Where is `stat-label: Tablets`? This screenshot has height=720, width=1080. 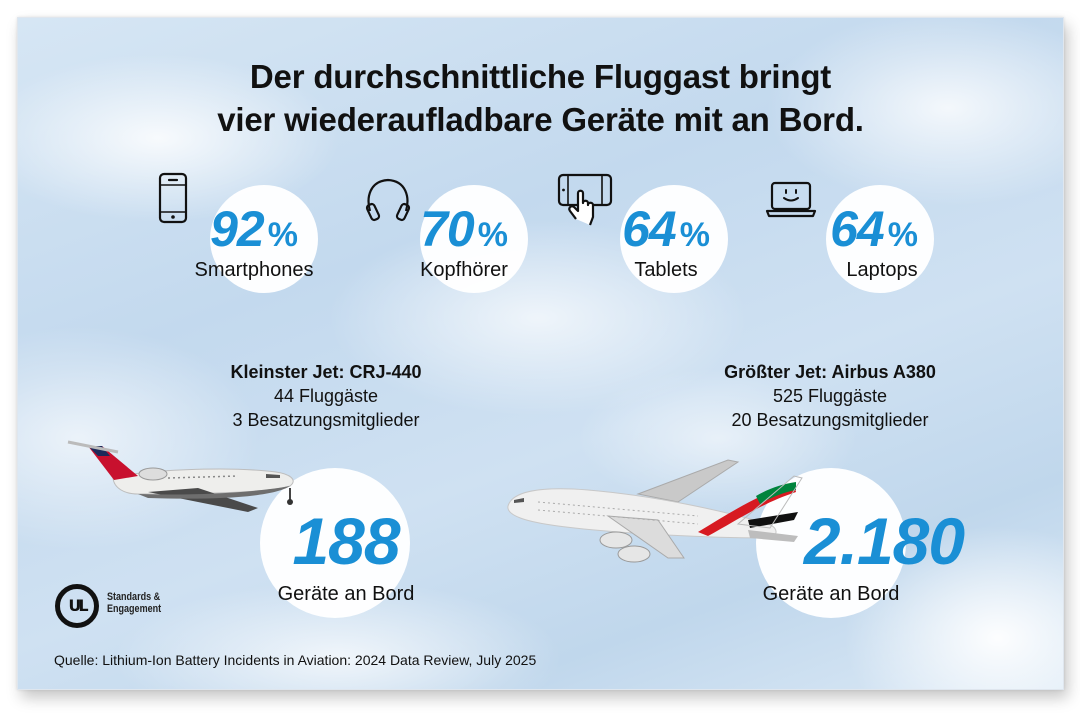 stat-label: Tablets is located at coordinates (666, 270).